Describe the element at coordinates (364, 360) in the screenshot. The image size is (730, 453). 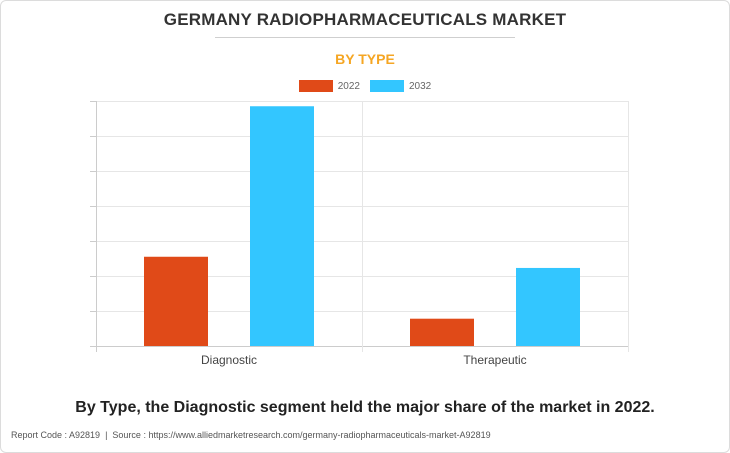
I see `label-layer: Diagnostic Therapeutic` at that location.